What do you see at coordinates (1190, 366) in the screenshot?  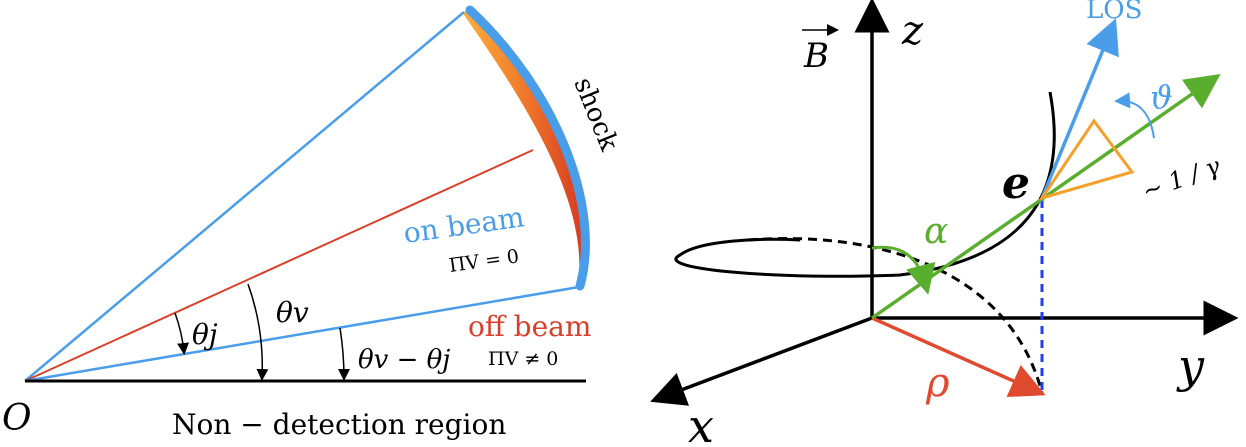 I see `y-axis-label: y` at bounding box center [1190, 366].